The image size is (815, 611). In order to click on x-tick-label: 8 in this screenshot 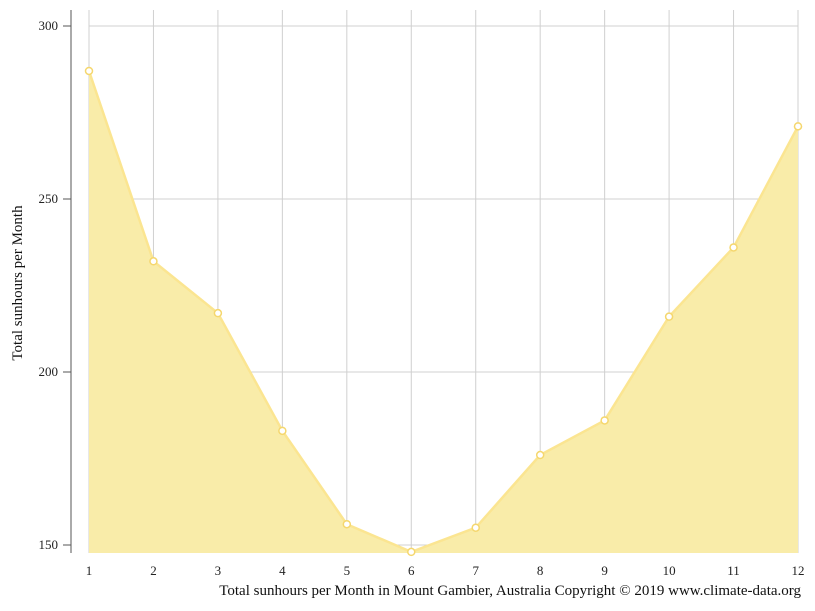, I will do `click(540, 570)`.